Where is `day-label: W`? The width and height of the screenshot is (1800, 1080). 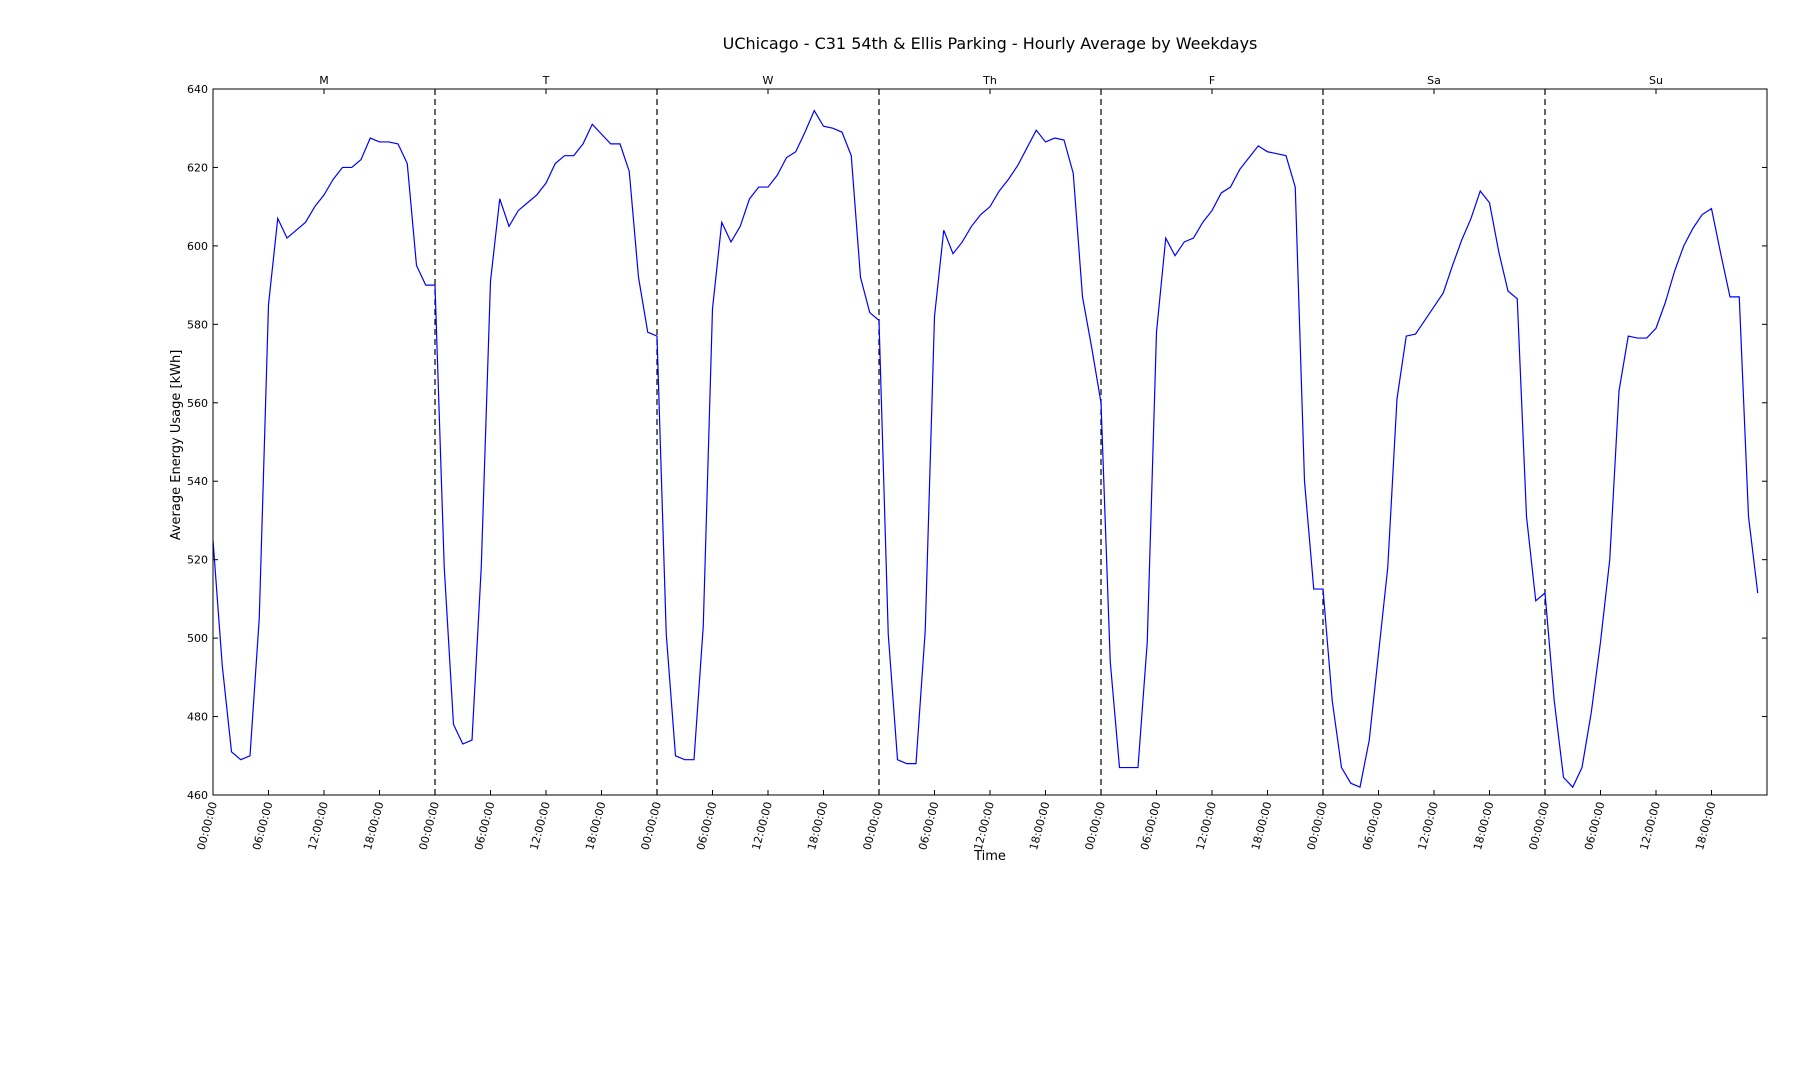 day-label: W is located at coordinates (768, 80).